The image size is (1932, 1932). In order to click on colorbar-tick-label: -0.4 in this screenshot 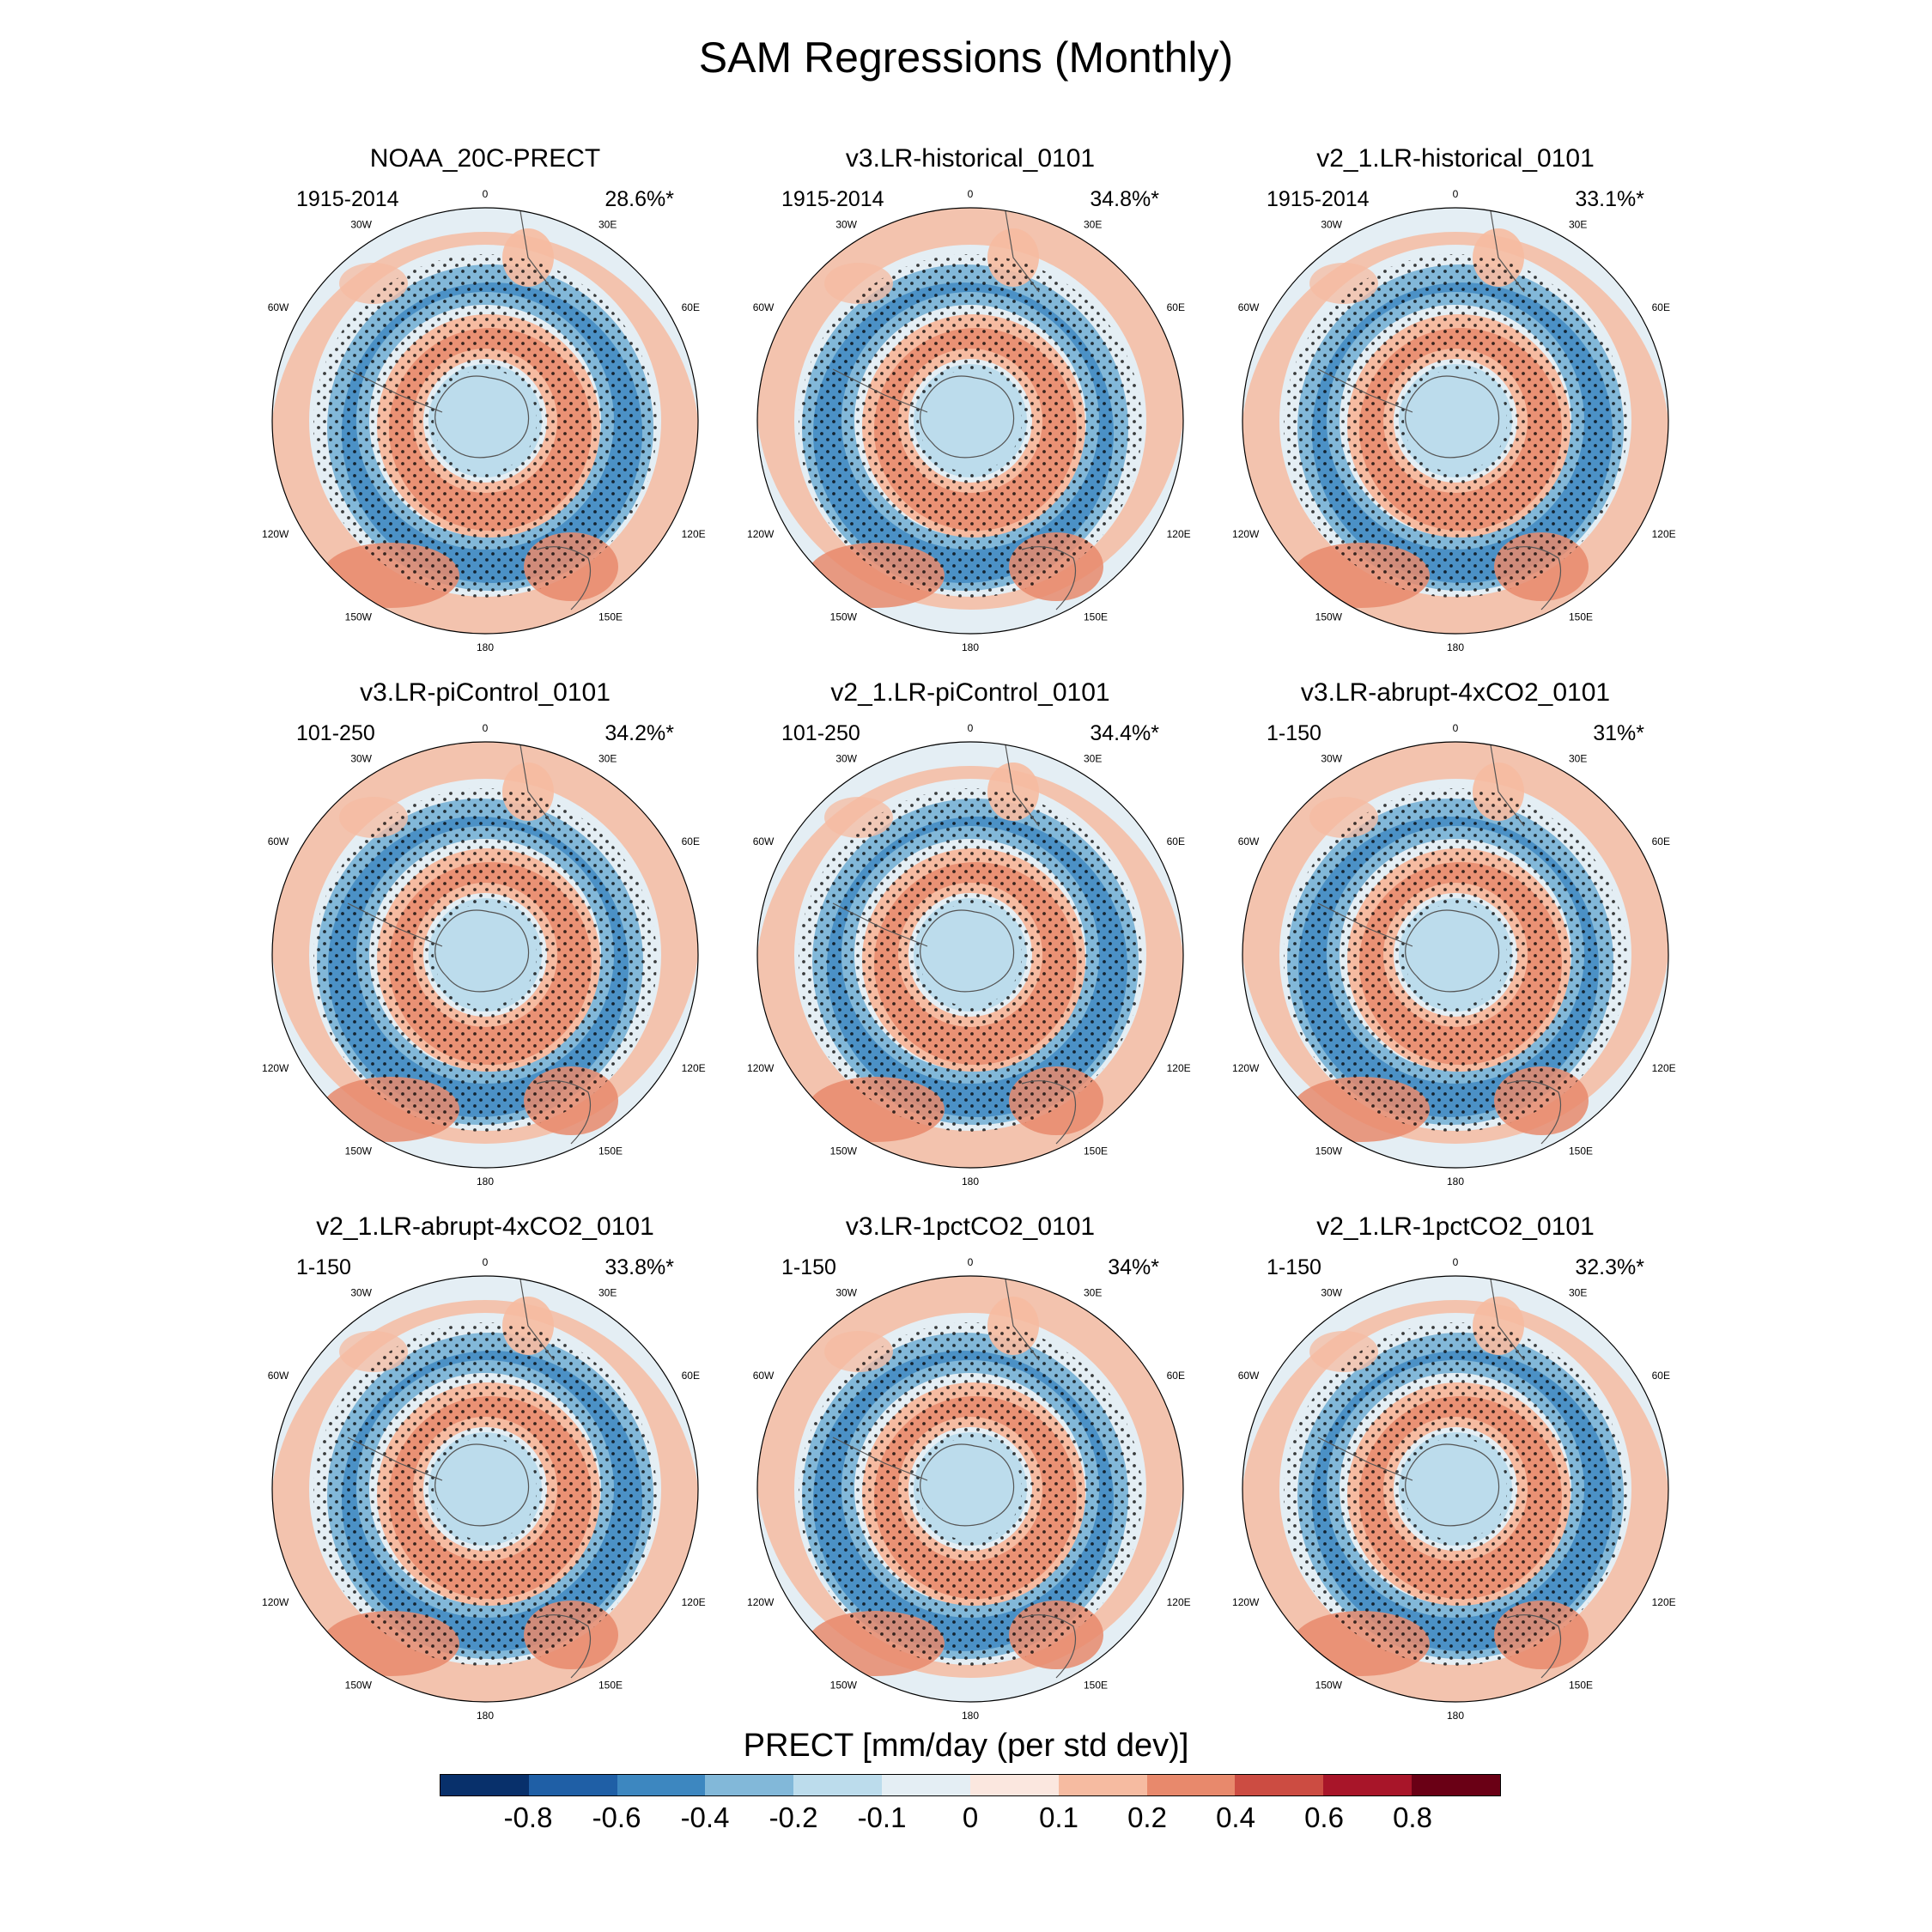, I will do `click(705, 1817)`.